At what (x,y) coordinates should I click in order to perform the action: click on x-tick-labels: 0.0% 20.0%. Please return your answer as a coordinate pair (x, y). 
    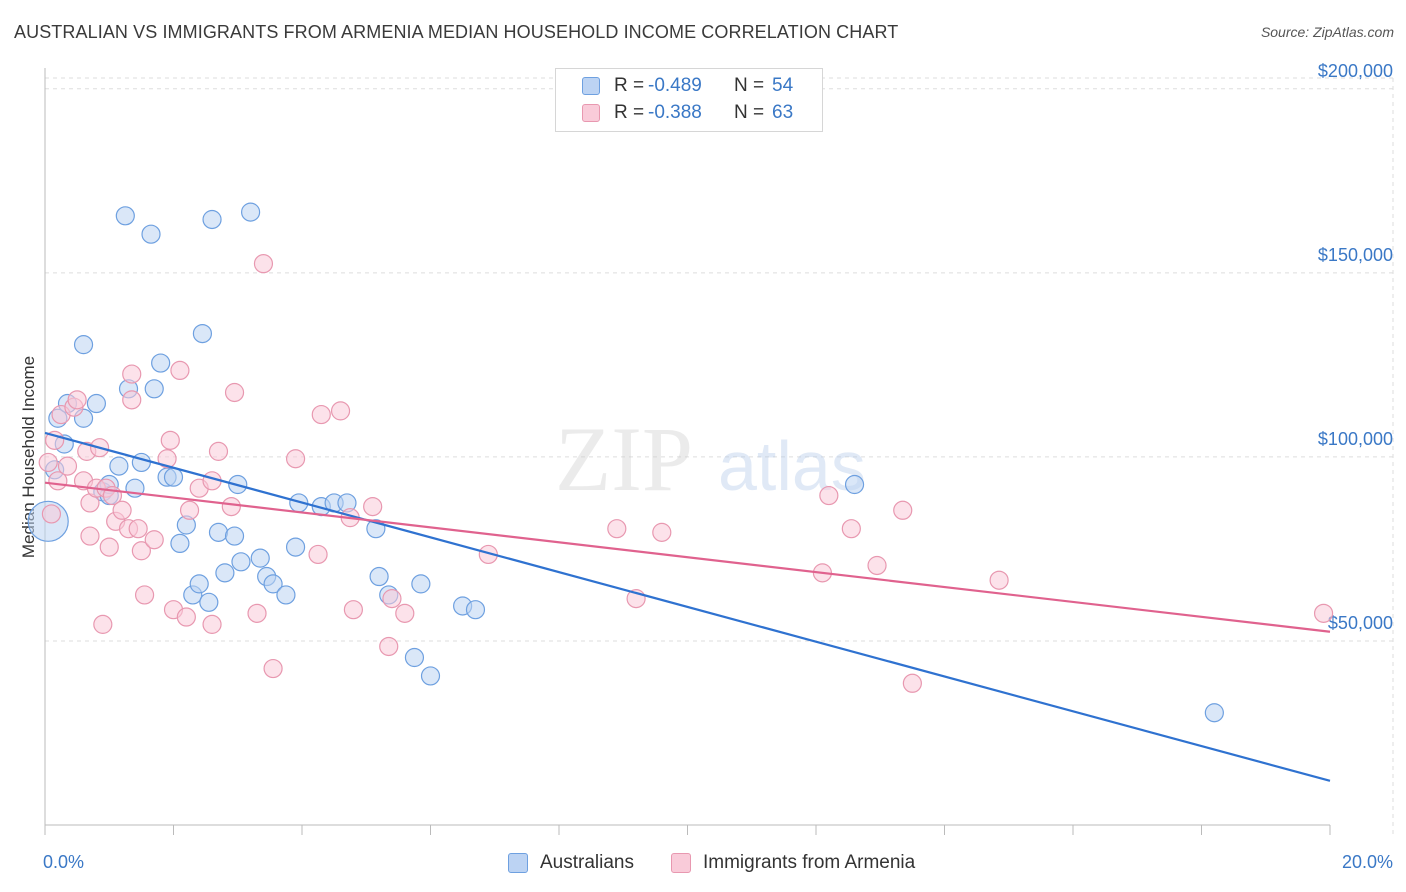
    Looking at the image, I should click on (718, 862).